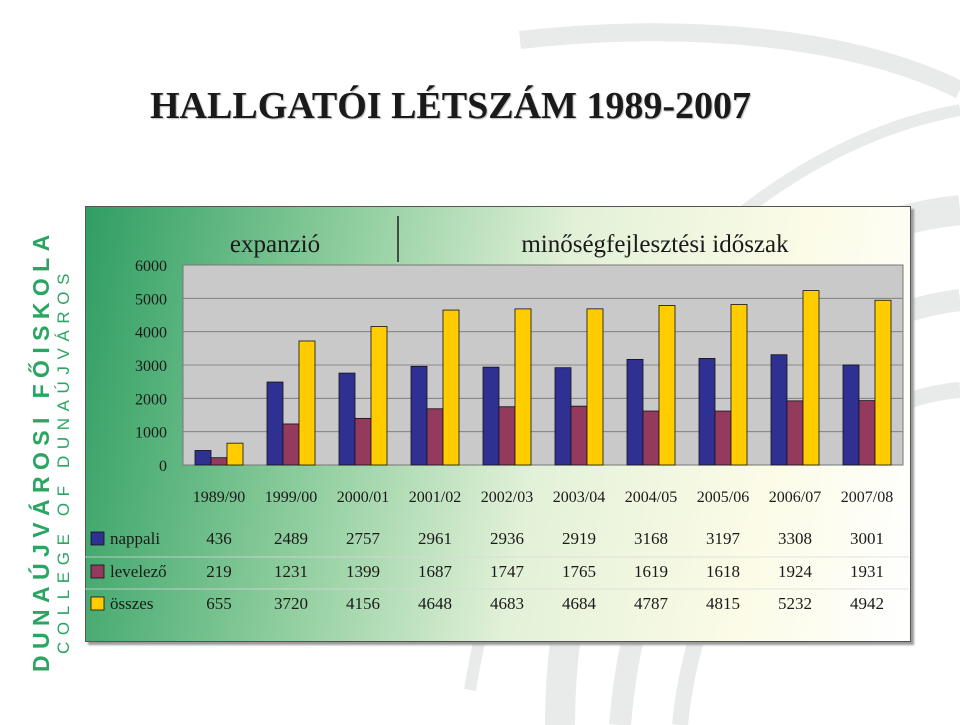  Describe the element at coordinates (723, 497) in the screenshot. I see `x-tick-label: 2005/06` at that location.